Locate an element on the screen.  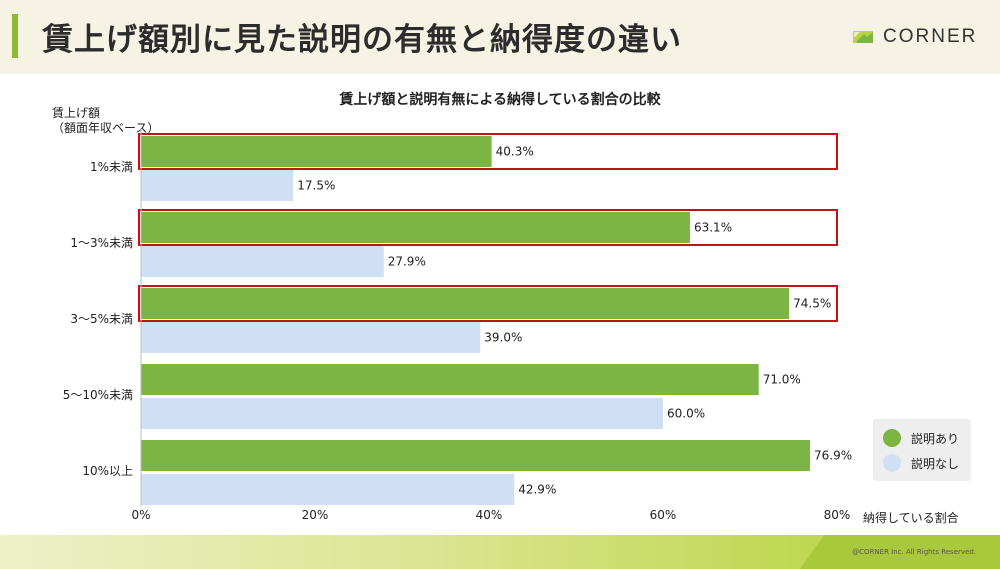
data-label: 71.0% is located at coordinates (782, 380).